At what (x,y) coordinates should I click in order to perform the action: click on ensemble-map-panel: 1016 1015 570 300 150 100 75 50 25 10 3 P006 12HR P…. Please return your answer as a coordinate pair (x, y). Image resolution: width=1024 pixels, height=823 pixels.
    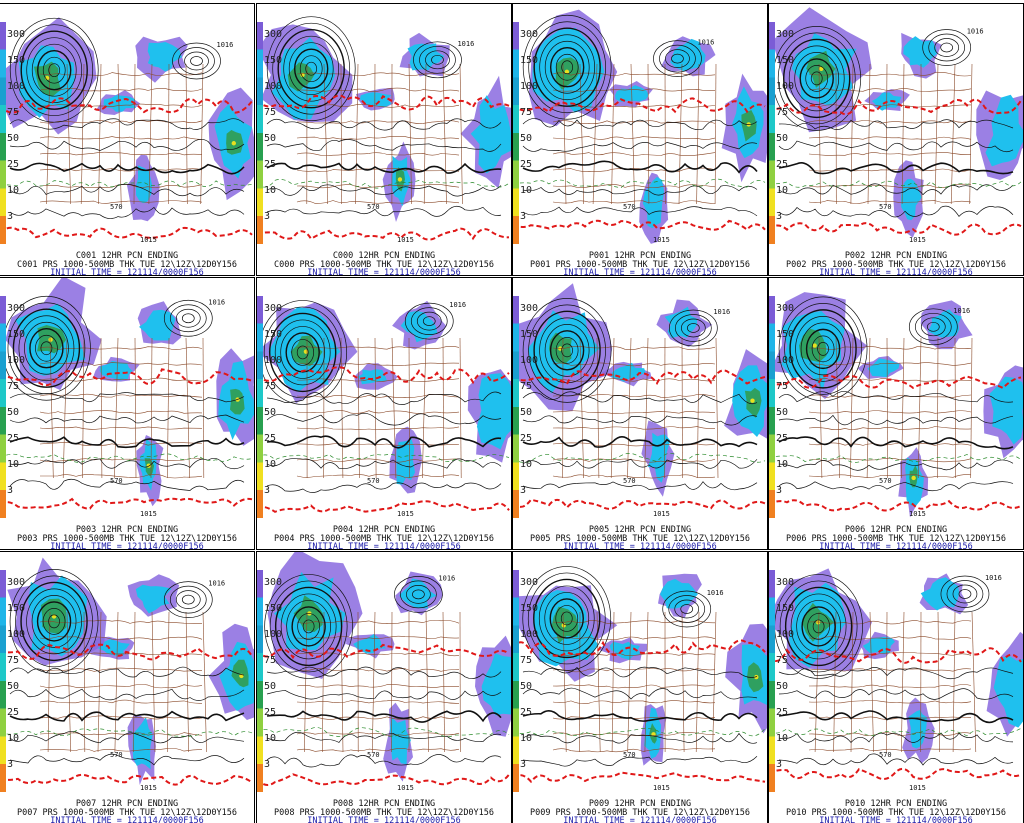
    Looking at the image, I should click on (896, 413).